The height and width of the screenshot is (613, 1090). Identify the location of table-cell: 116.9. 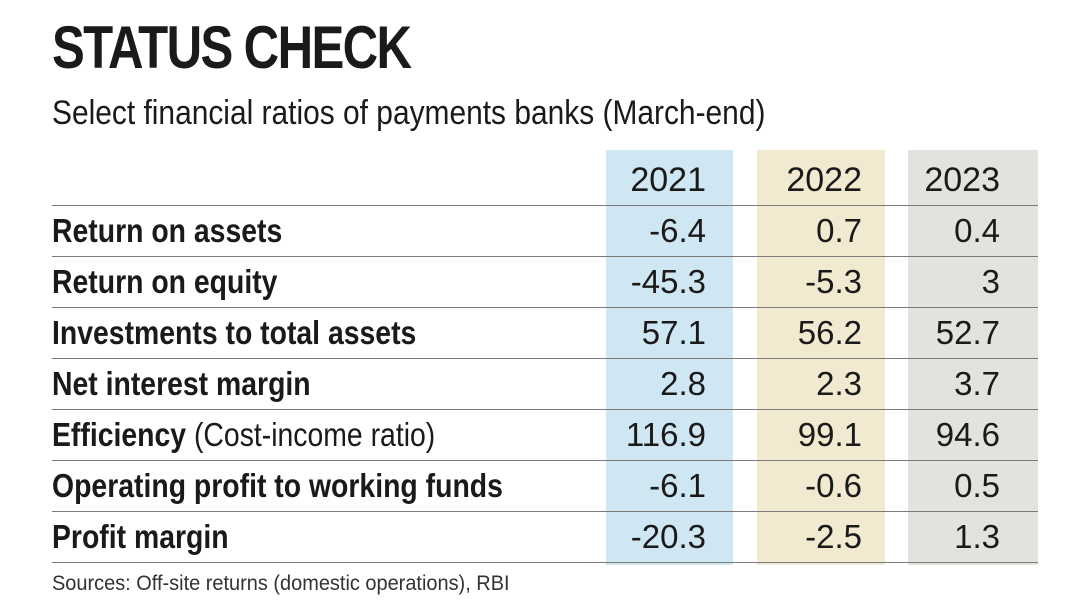
(665, 434).